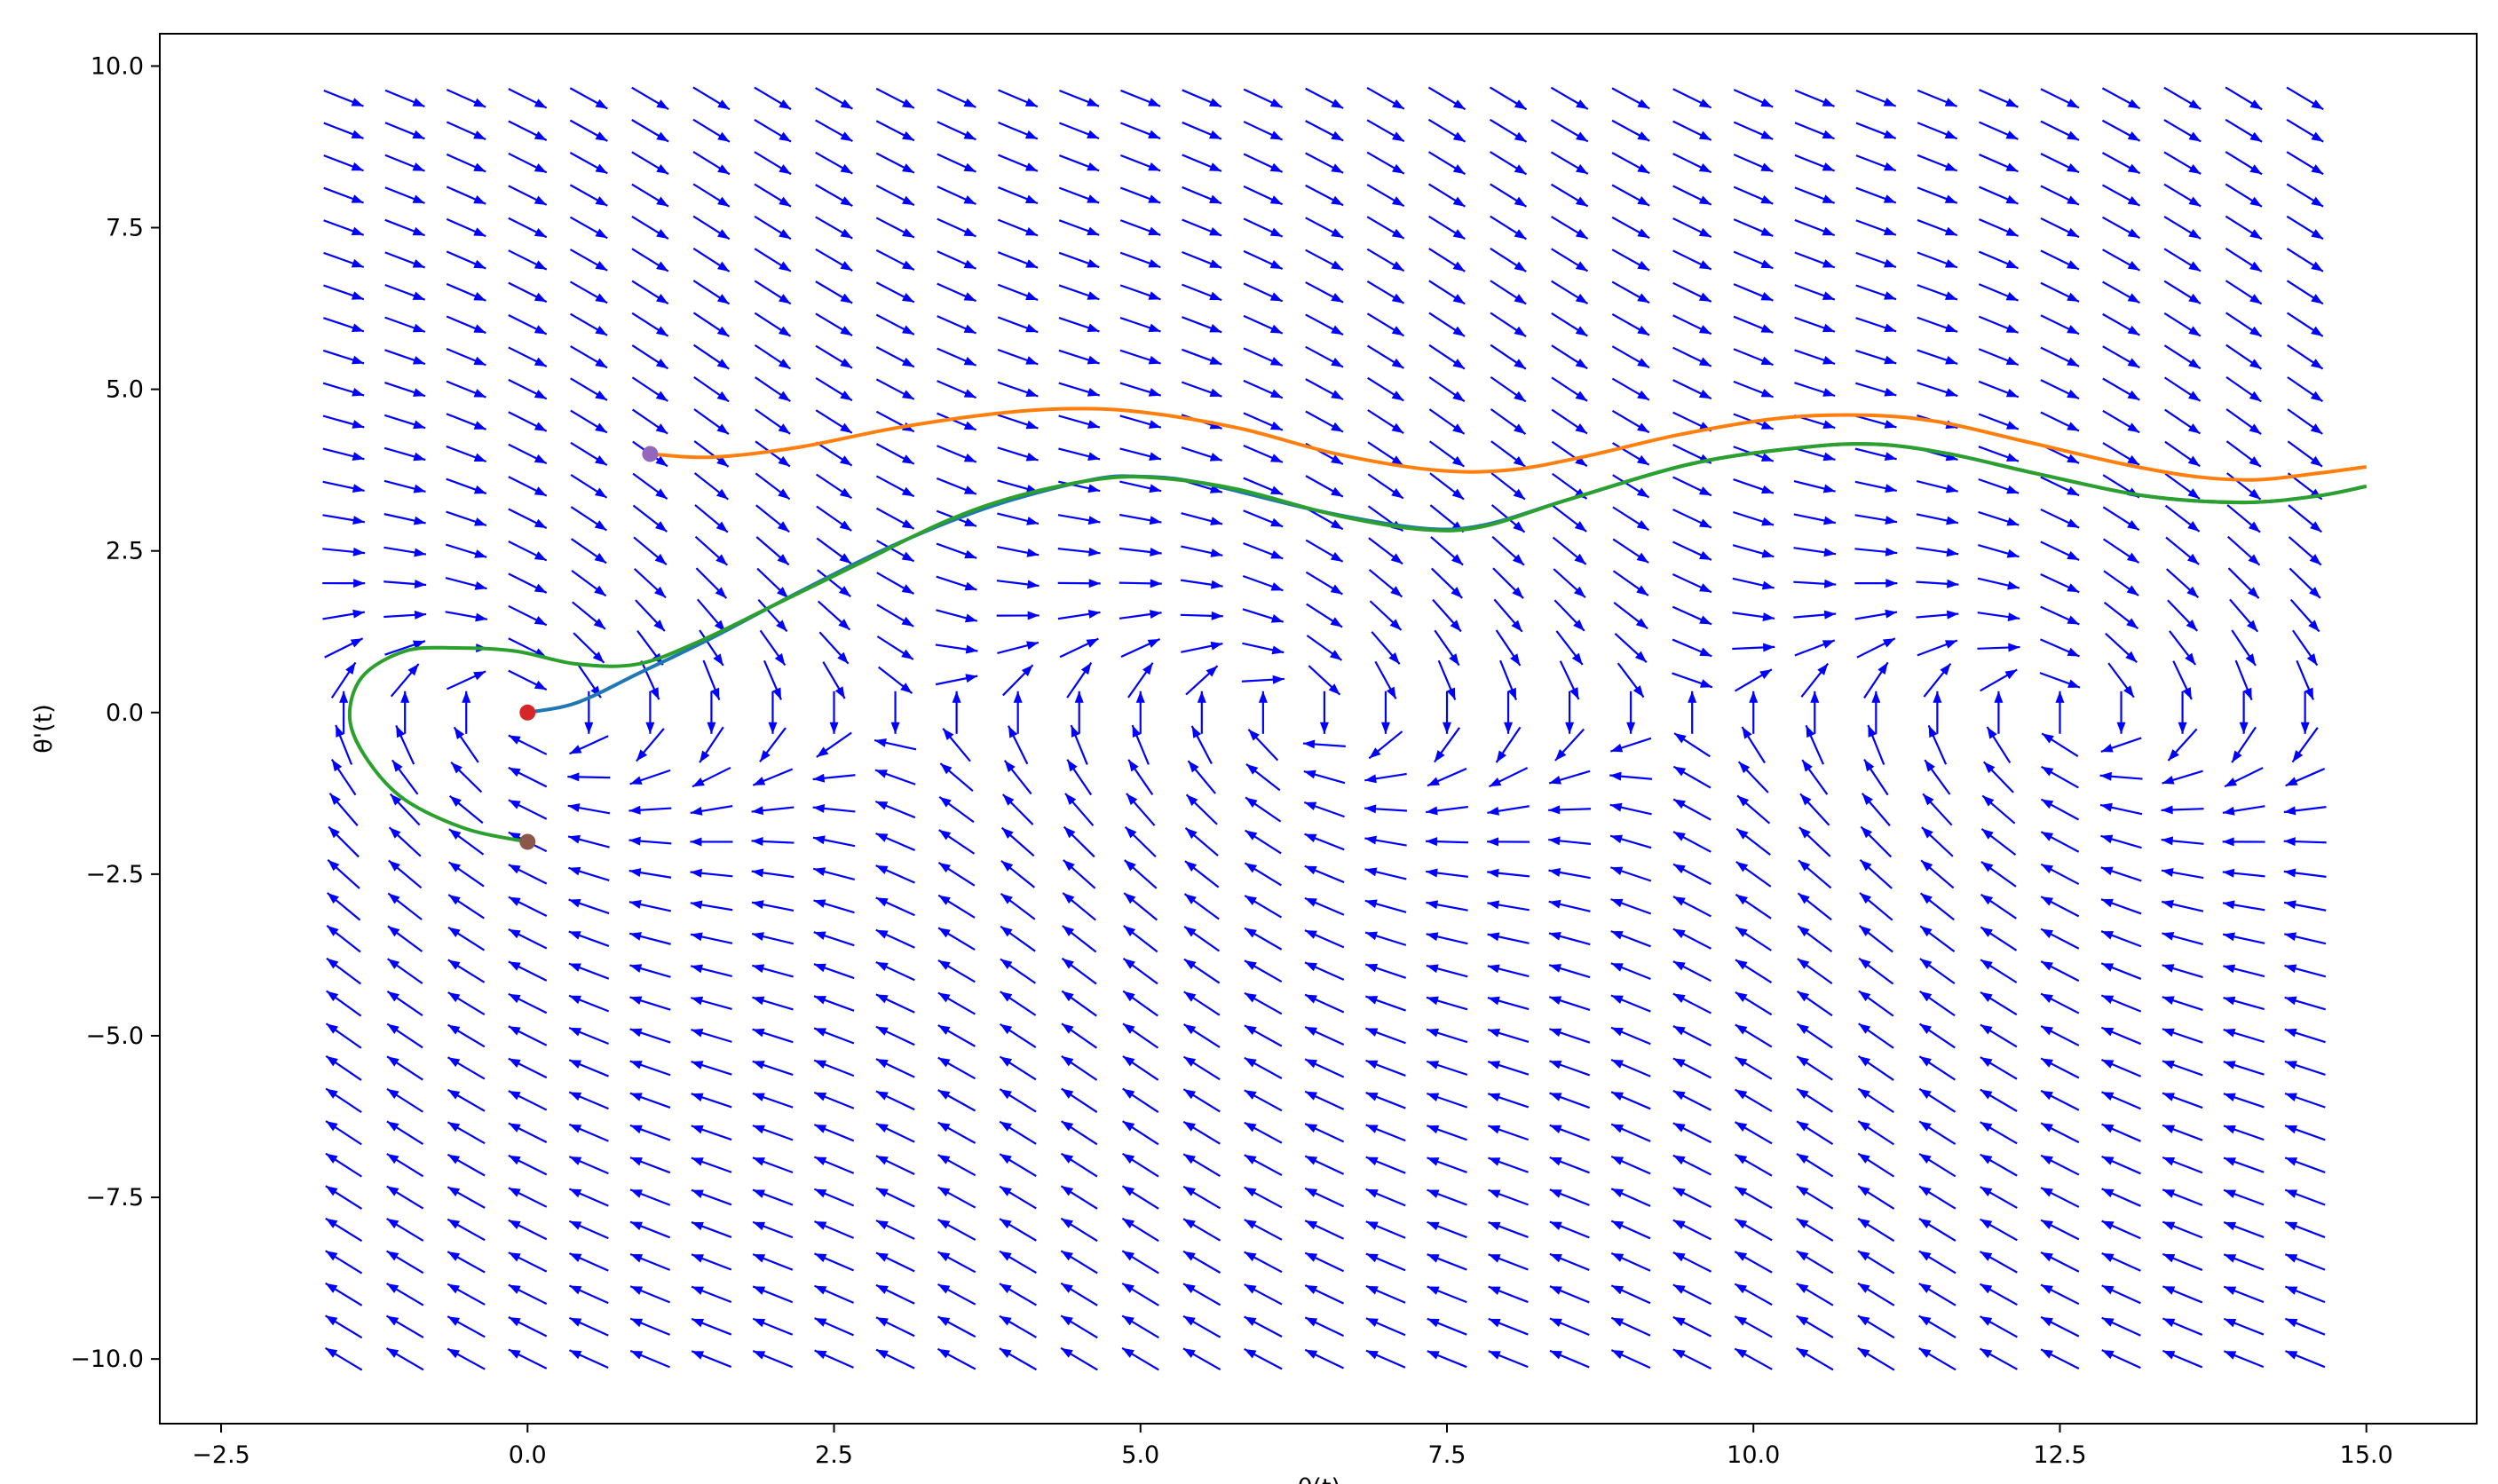 The height and width of the screenshot is (1484, 2498). Describe the element at coordinates (834, 1455) in the screenshot. I see `x-tick-label: 2.5` at that location.